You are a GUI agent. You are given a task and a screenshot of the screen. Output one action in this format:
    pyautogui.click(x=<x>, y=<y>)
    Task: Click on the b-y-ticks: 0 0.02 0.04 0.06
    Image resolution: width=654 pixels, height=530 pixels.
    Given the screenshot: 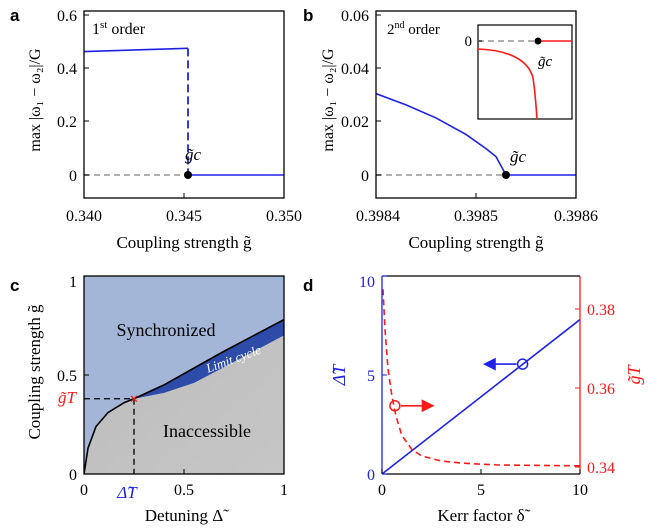 What is the action you would take?
    pyautogui.click(x=361, y=96)
    